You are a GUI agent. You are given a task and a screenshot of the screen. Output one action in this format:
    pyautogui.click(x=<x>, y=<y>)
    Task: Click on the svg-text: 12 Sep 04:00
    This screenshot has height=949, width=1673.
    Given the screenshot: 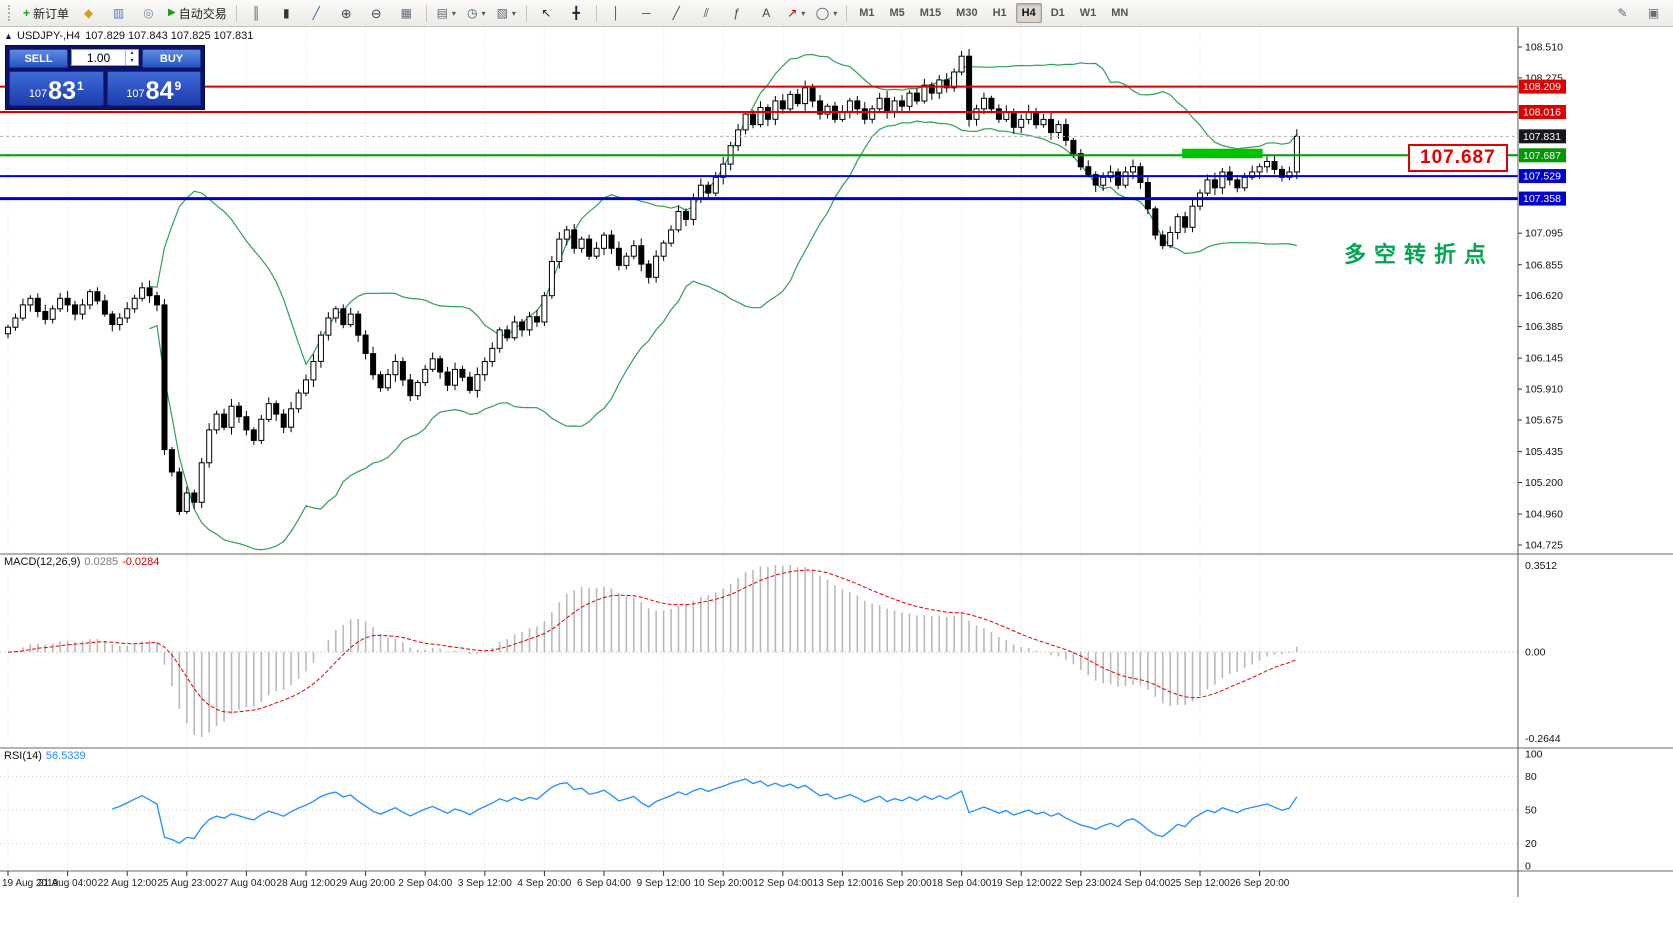 What is the action you would take?
    pyautogui.click(x=783, y=883)
    